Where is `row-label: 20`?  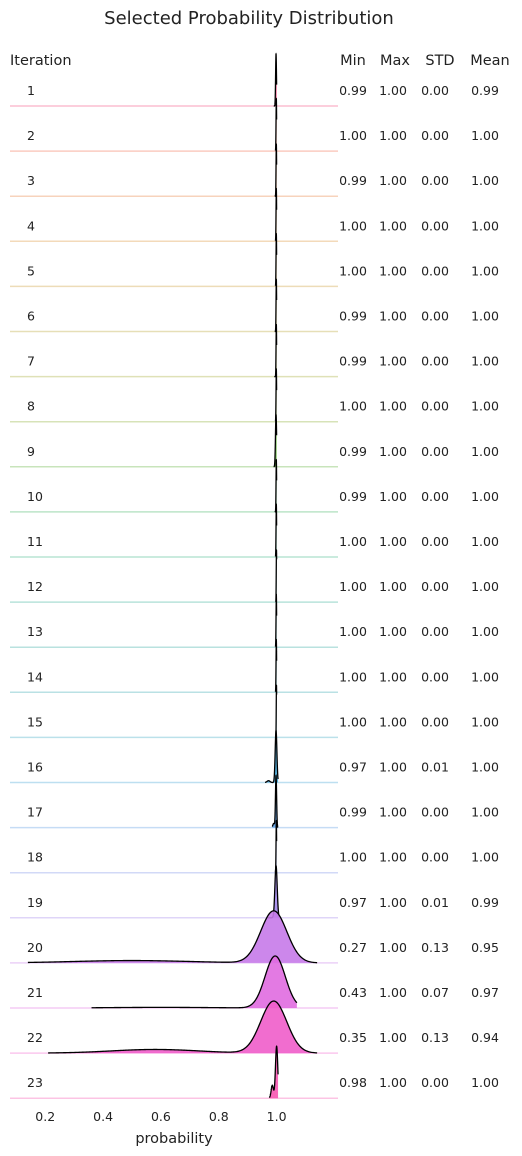 row-label: 20 is located at coordinates (35, 947).